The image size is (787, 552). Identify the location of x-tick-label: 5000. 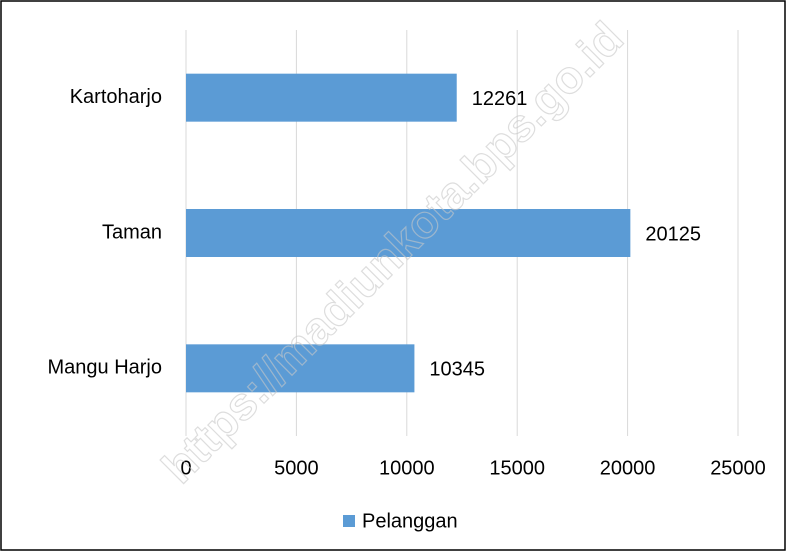
(296, 468).